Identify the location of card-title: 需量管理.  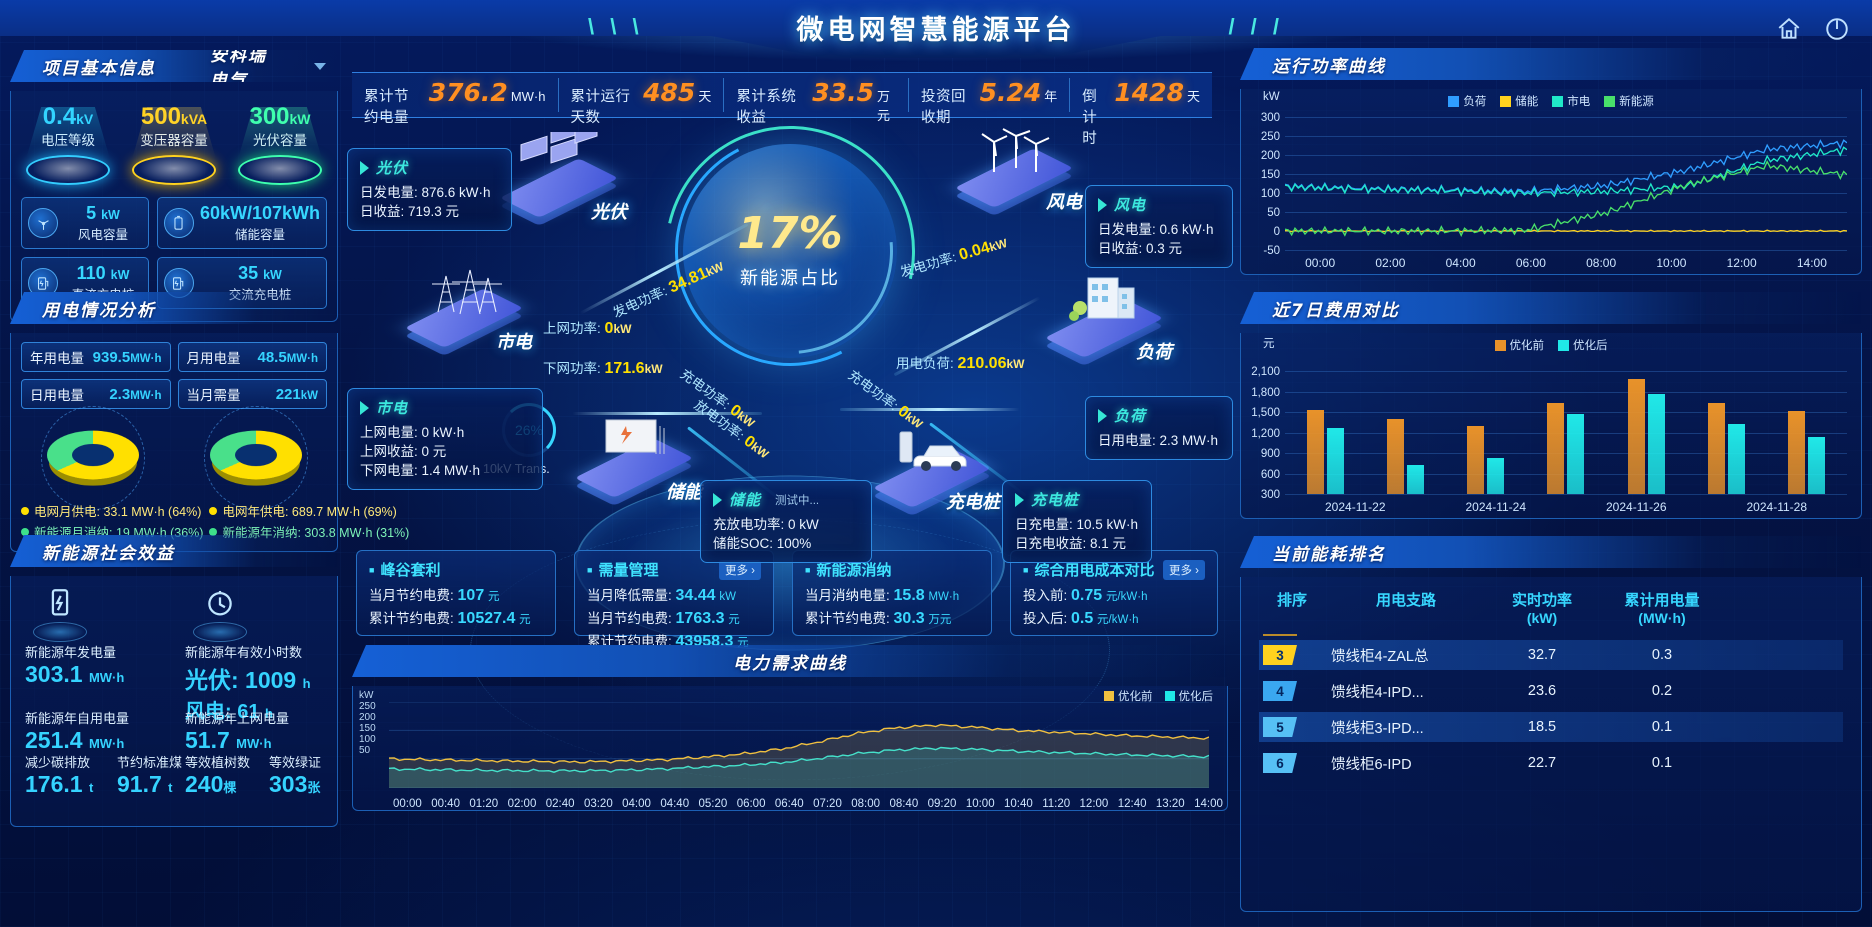
(622, 569).